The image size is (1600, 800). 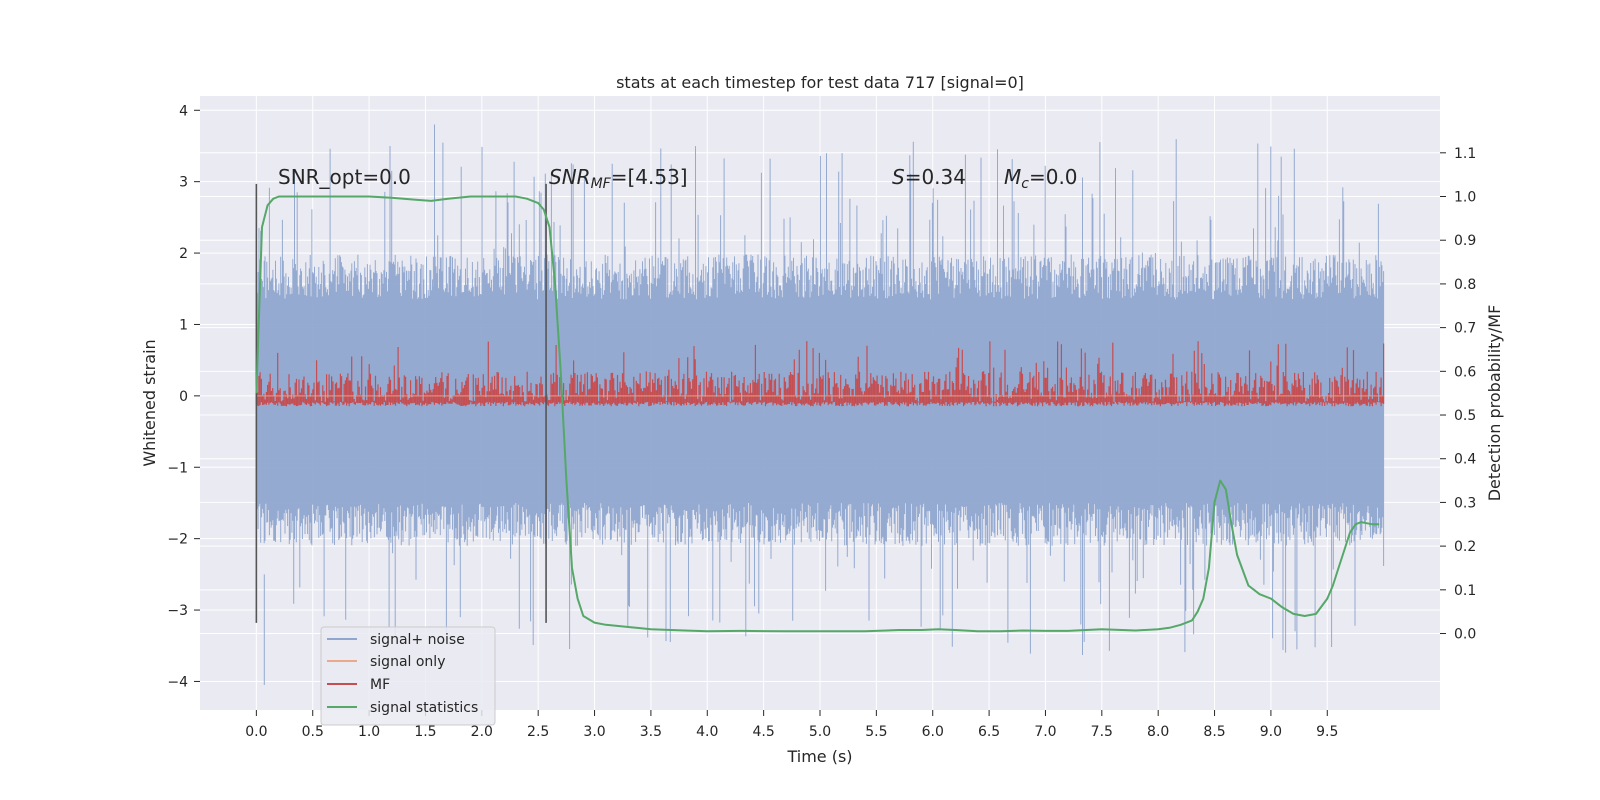 What do you see at coordinates (1053, 177) in the screenshot?
I see `mc-value: =0.0` at bounding box center [1053, 177].